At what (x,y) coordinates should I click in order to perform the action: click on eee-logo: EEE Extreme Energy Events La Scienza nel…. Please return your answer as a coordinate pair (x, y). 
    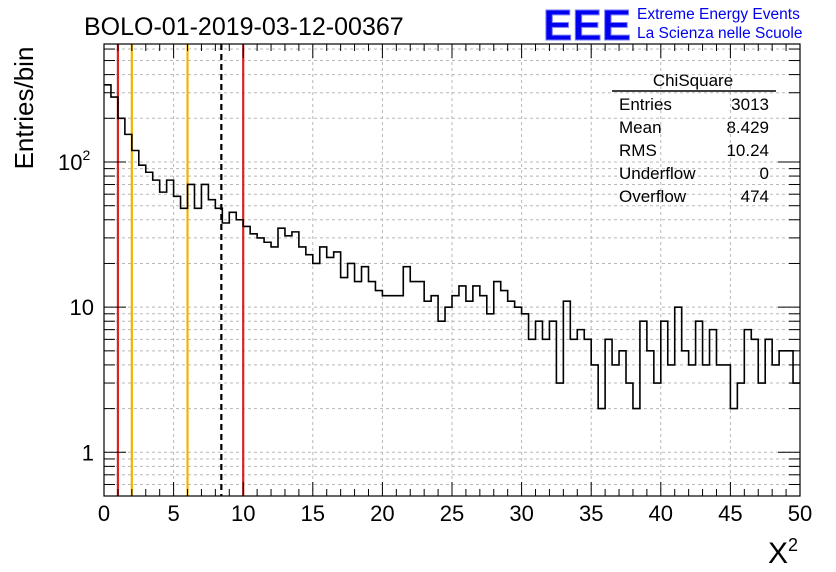
    Looking at the image, I should click on (673, 26).